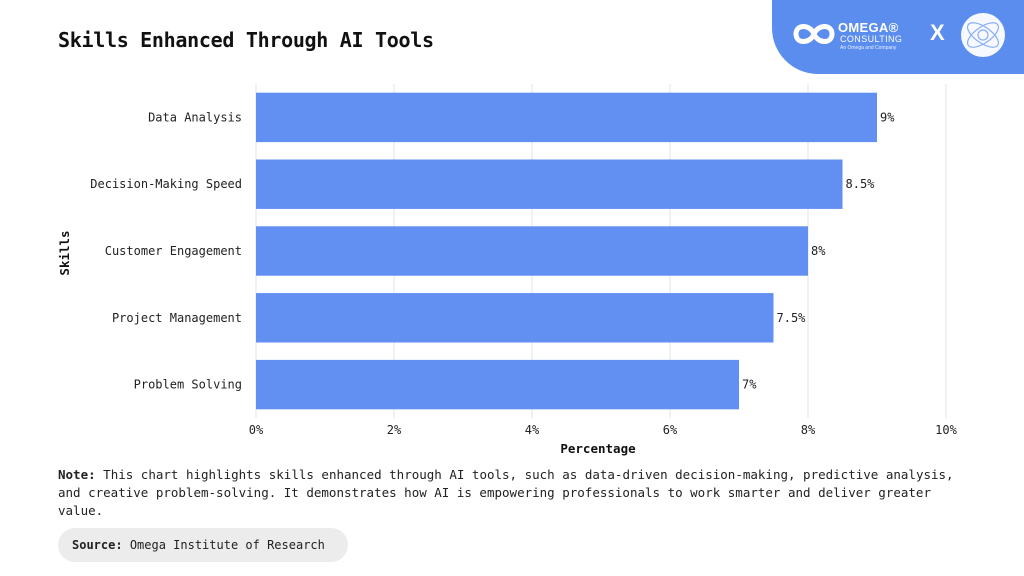 This screenshot has width=1024, height=576. I want to click on category-label: Decision-Making Speed, so click(166, 184).